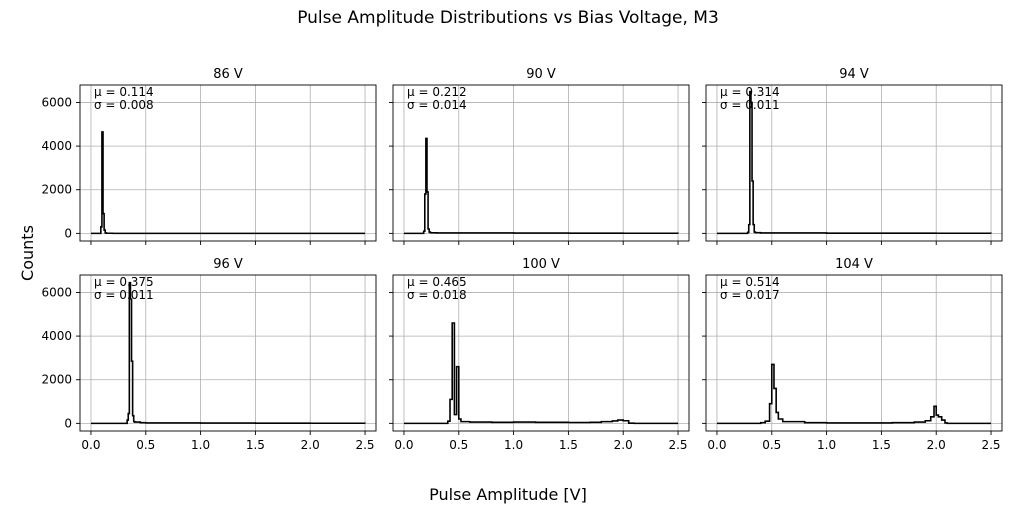 The width and height of the screenshot is (1016, 508). Describe the element at coordinates (750, 295) in the screenshot. I see `sigma-annotation: σ = 0.017` at that location.